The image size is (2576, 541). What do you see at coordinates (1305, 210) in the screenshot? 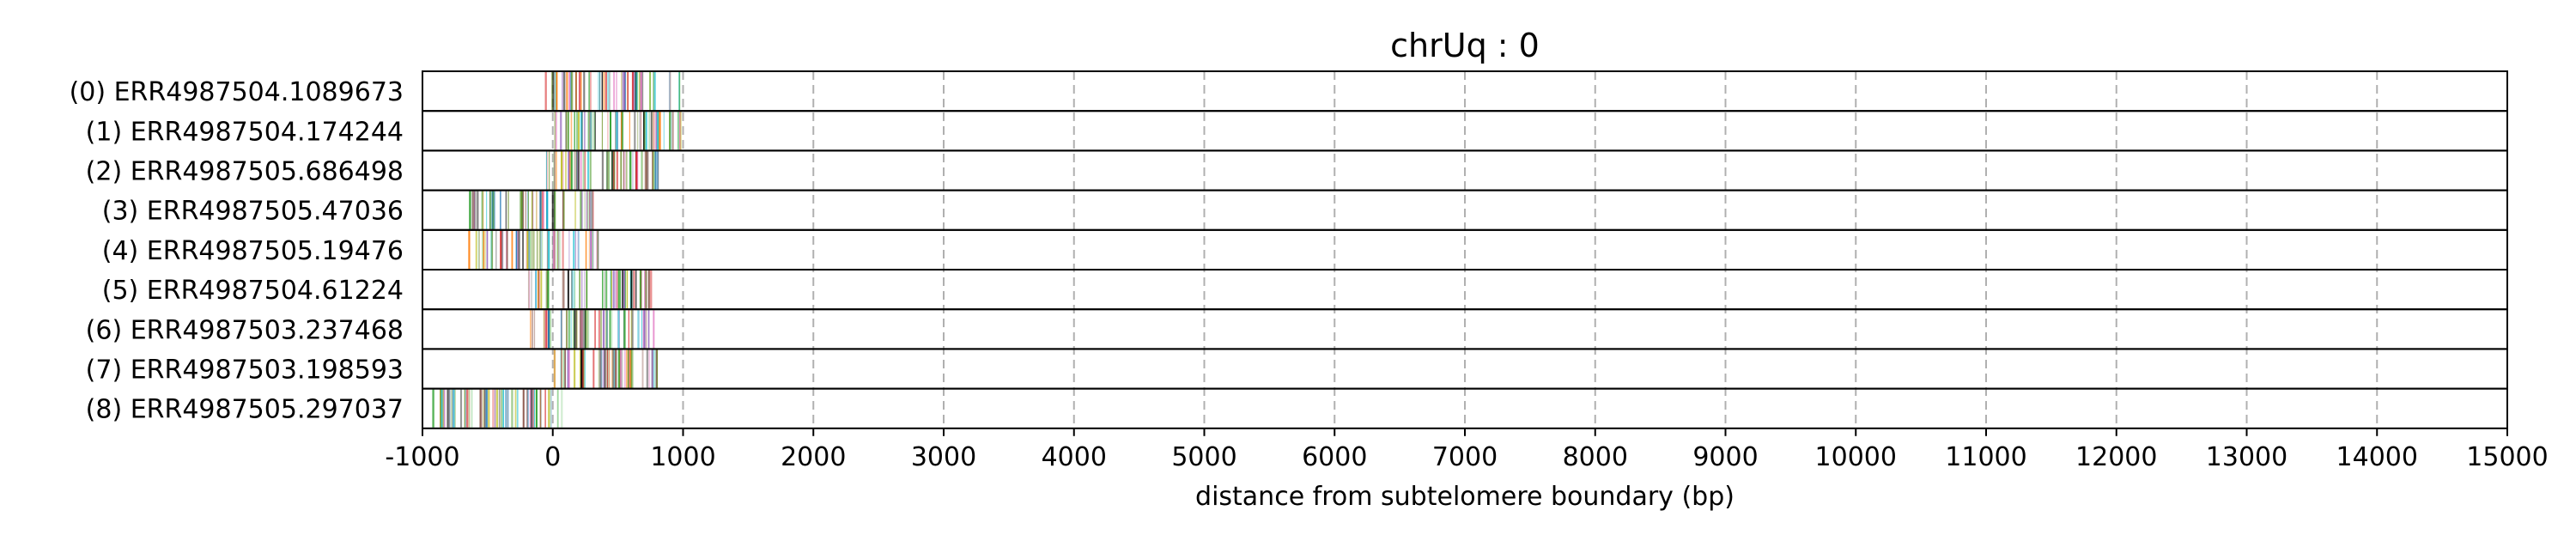
I see `read-row: (3) ERR4987505.47036` at bounding box center [1305, 210].